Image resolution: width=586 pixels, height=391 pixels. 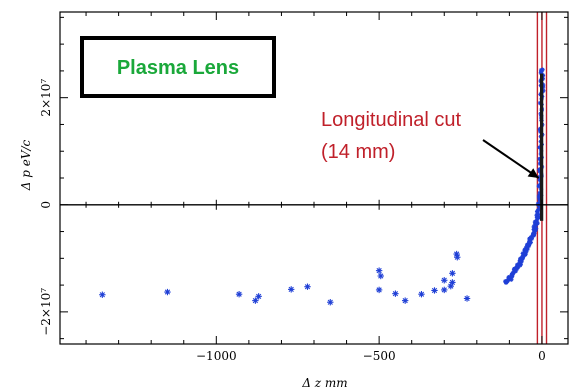 What do you see at coordinates (46, 312) in the screenshot?
I see `y-tick-label: −2×10⁷` at bounding box center [46, 312].